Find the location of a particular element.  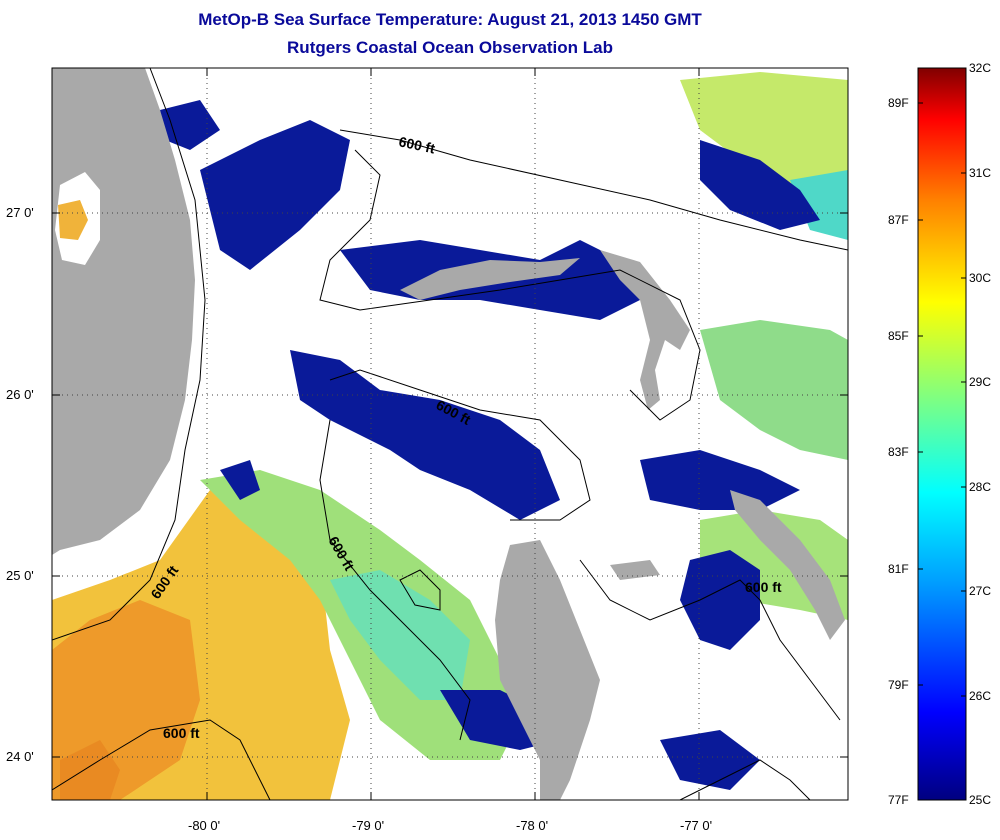

depth-contour-gbb is located at coordinates (395, 580).